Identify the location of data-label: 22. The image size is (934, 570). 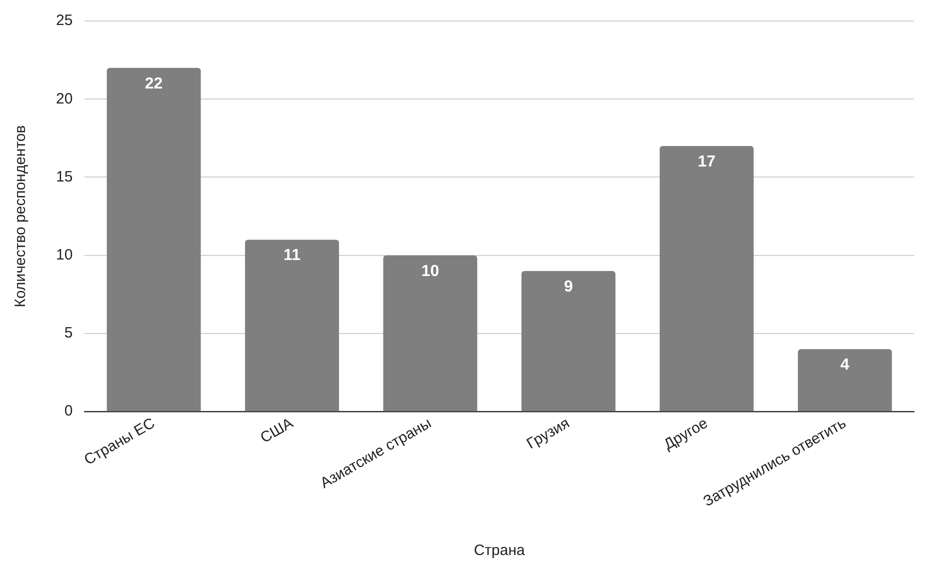
(153, 83).